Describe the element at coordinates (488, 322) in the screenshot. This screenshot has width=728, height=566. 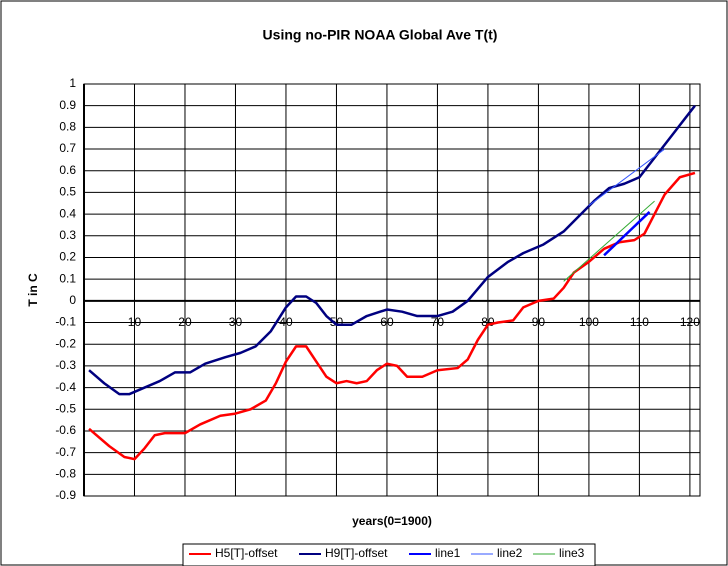
I see `x-tick-label: 80` at that location.